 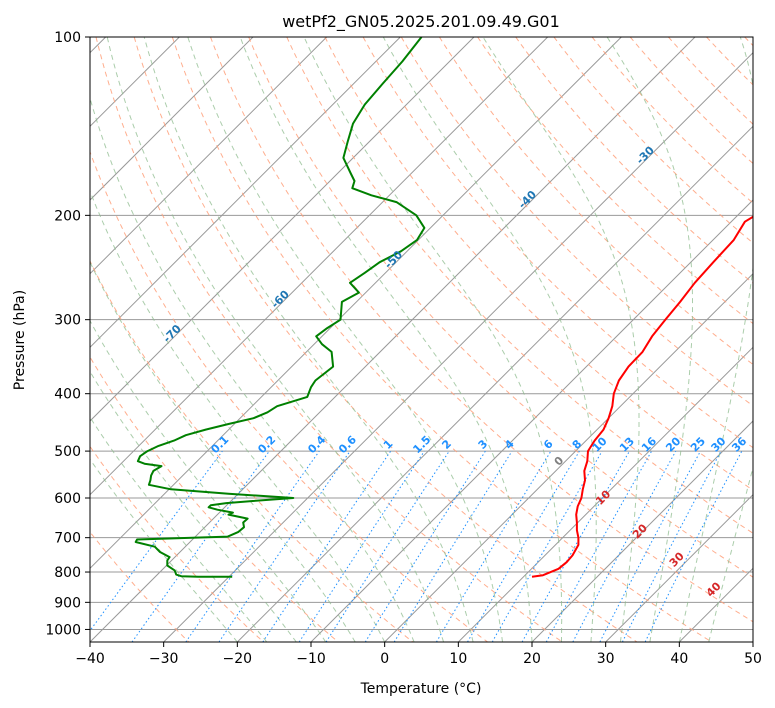 I want to click on x-tick-label: −40, so click(x=90, y=659).